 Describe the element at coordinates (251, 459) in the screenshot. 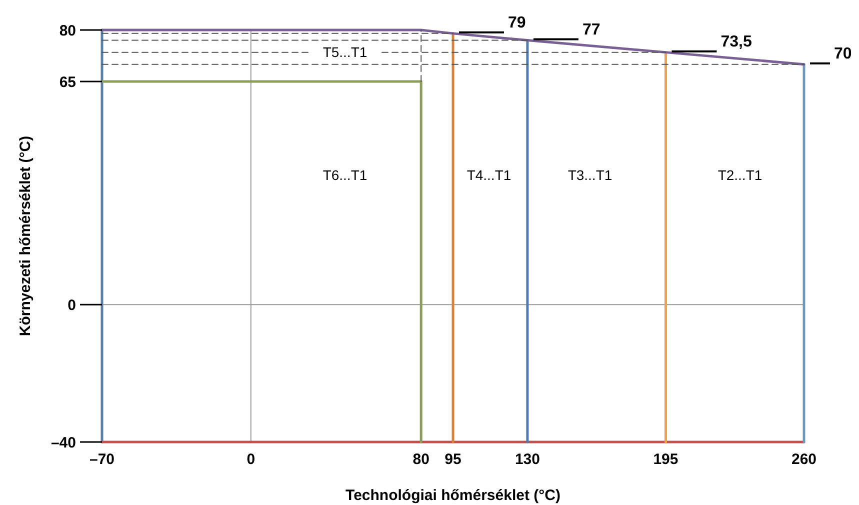

I see `x-tick-label: 0` at that location.